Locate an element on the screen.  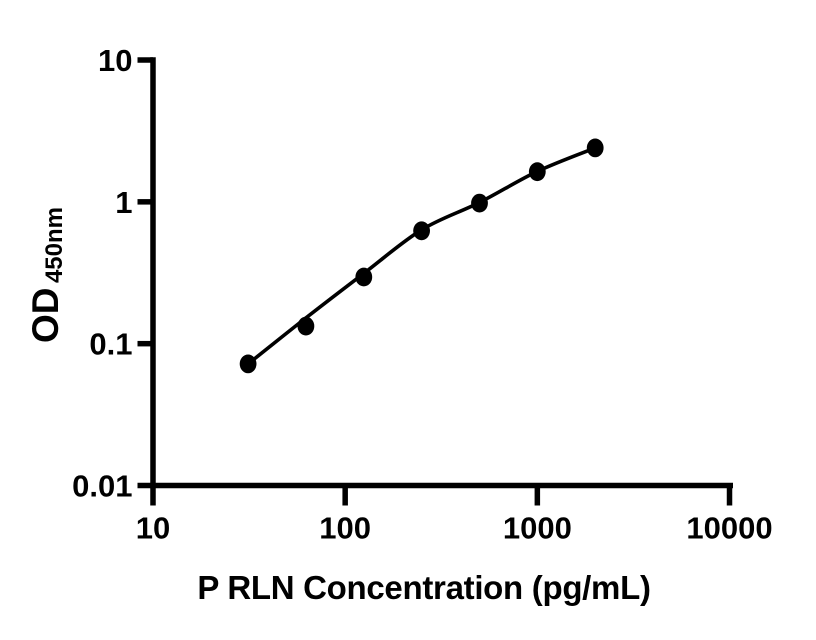
y-axis-tick-label: 10 is located at coordinates (115, 60).